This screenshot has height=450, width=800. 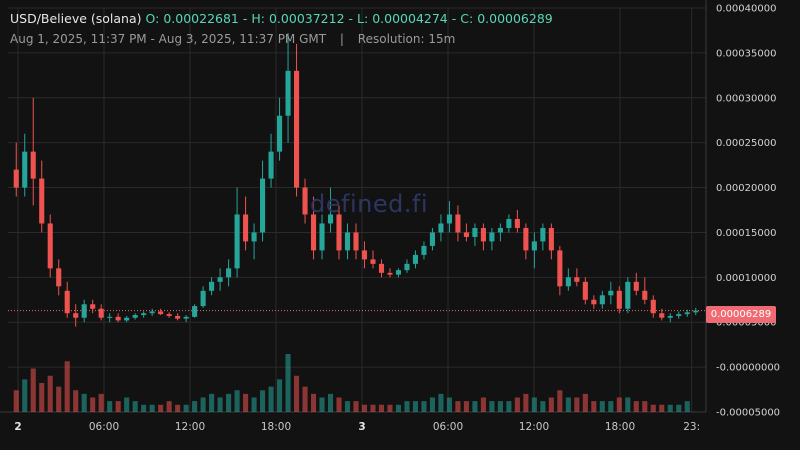 I want to click on x-tick-label: 2, so click(x=17, y=427).